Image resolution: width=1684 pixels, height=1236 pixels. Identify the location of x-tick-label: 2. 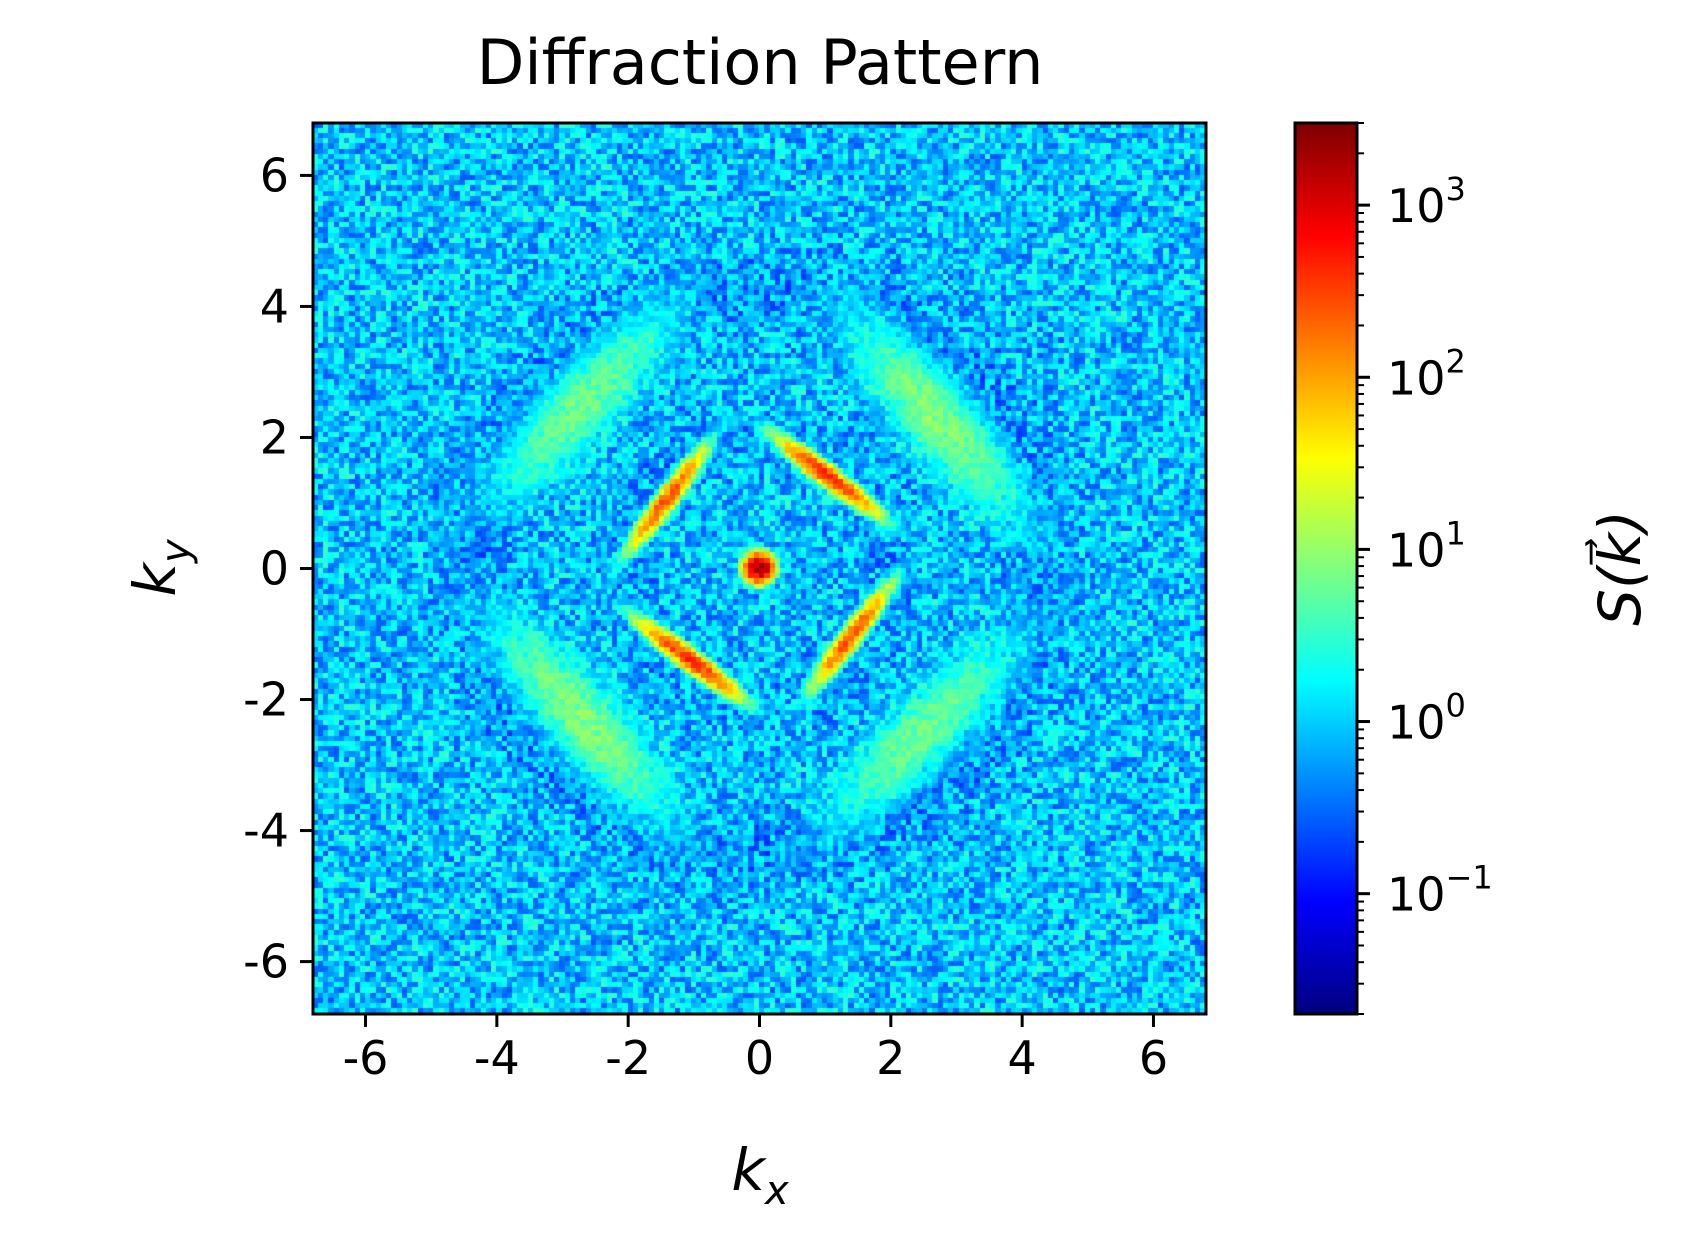
(890, 1058).